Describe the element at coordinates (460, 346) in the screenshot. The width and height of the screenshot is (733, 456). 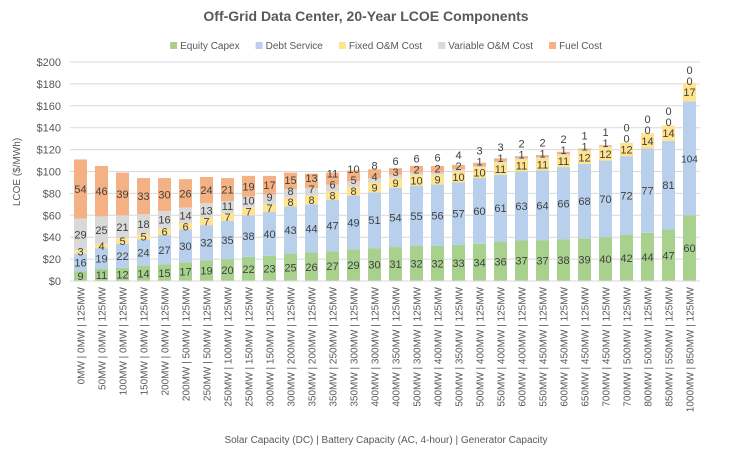
I see `x-tick-label: 500MW | 350MW | 125MW` at that location.